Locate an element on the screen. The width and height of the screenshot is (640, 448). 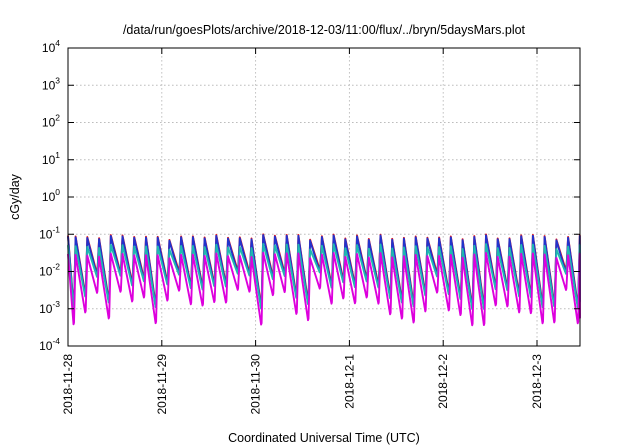
y-tick-label: 10³ is located at coordinates (51, 83).